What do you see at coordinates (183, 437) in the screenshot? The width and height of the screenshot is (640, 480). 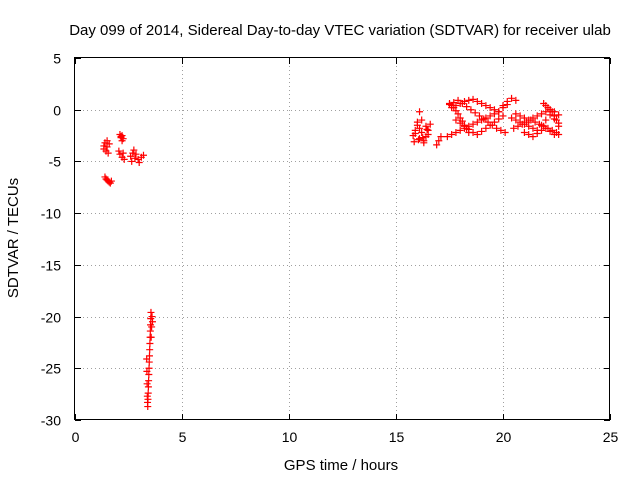 I see `x-tick-label: 5` at bounding box center [183, 437].